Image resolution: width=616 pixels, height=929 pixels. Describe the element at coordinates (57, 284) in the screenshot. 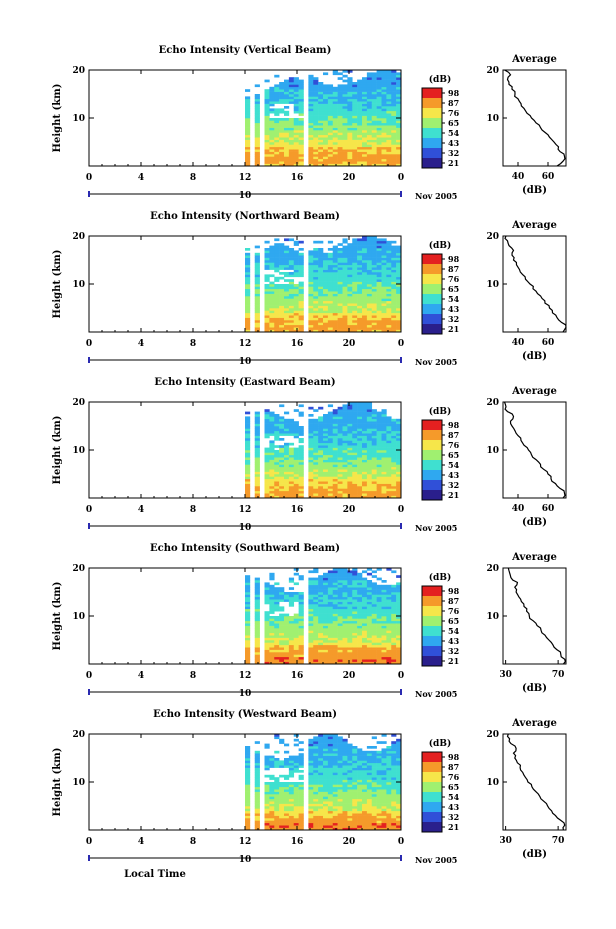

I see `y-axis-label: Height (km)` at that location.